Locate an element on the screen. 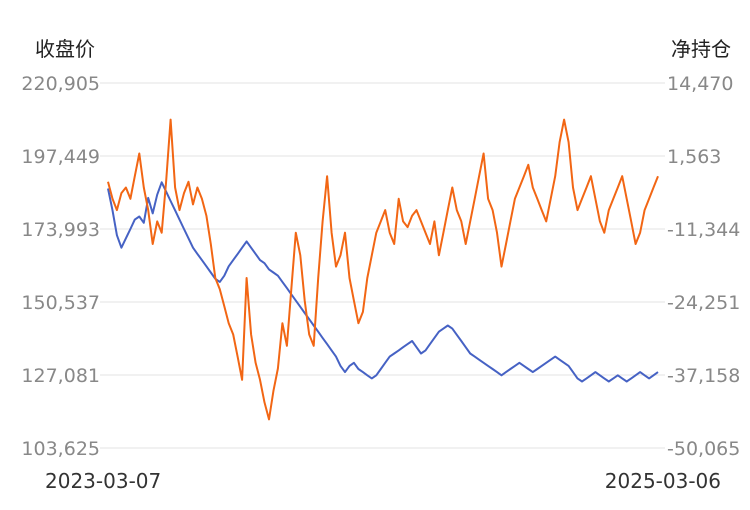 This screenshot has width=750, height=510. left-tick-label: 127,081 is located at coordinates (60, 376).